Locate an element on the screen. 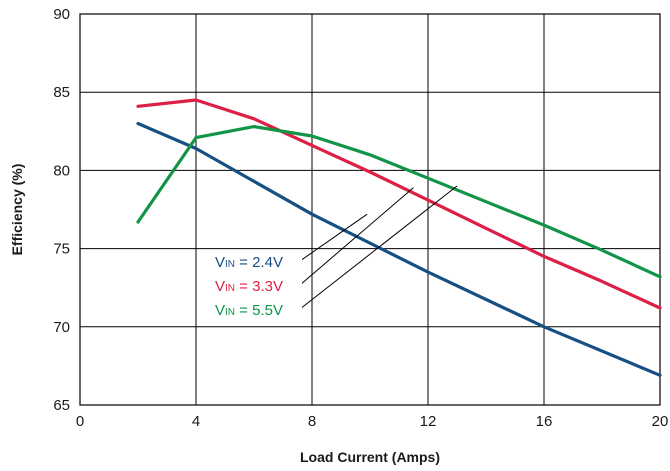 The image size is (670, 471). x-tick-label: 4 is located at coordinates (196, 421).